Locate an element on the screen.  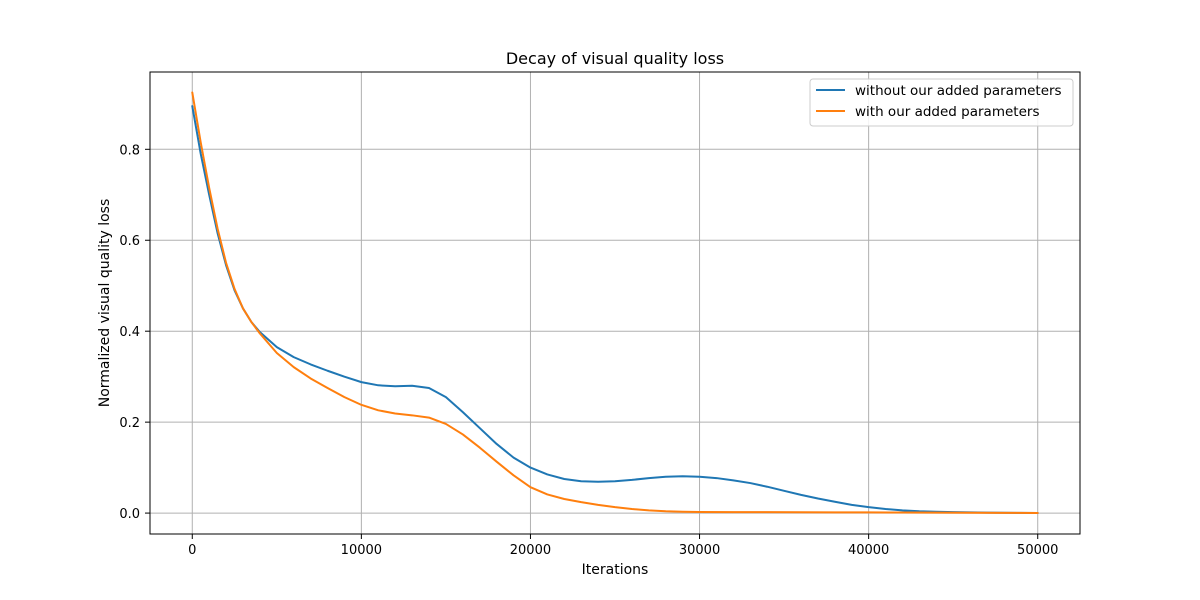
legend-box is located at coordinates (941, 102).